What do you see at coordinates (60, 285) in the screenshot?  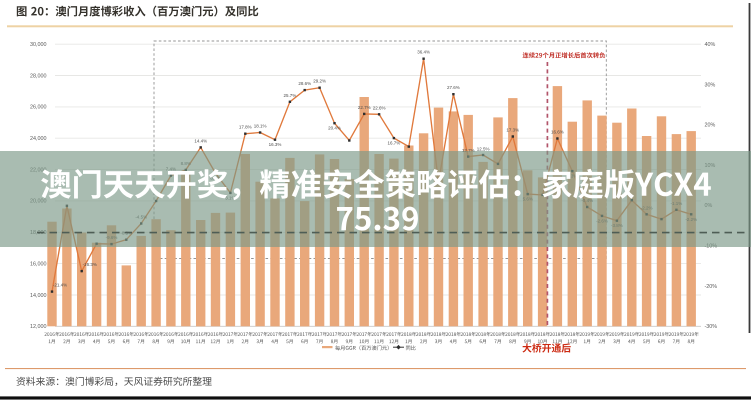 I see `svg-text: -21.4%` at bounding box center [60, 285].